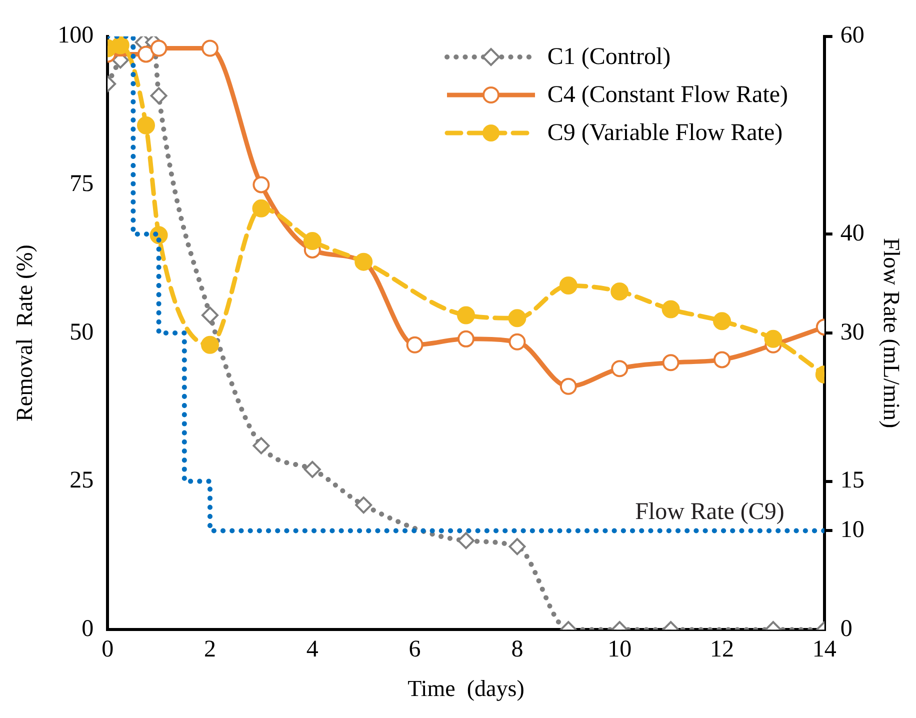 Image resolution: width=916 pixels, height=718 pixels. Describe the element at coordinates (466, 689) in the screenshot. I see `x-axis-title: Time (days)` at that location.